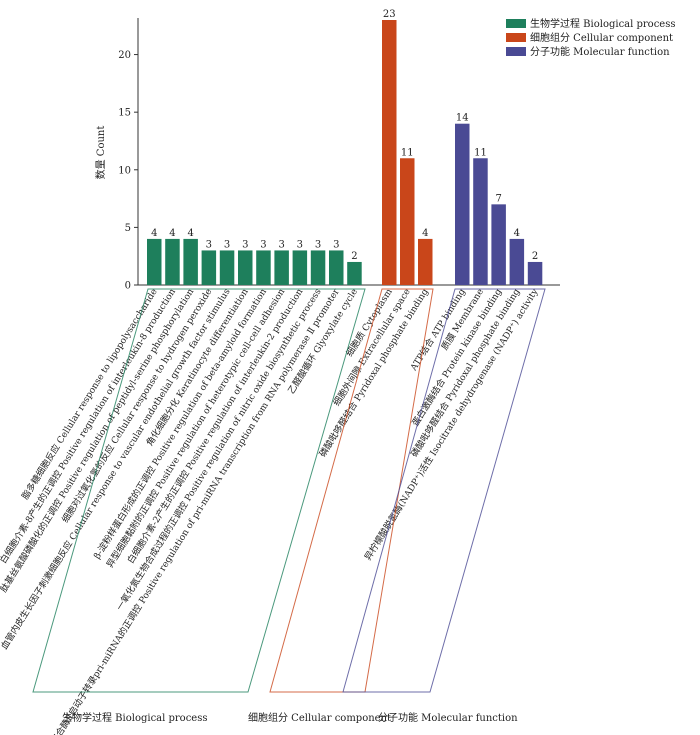 The height and width of the screenshot is (735, 700). Describe the element at coordinates (128, 286) in the screenshot. I see `y-tick-label: 0` at that location.